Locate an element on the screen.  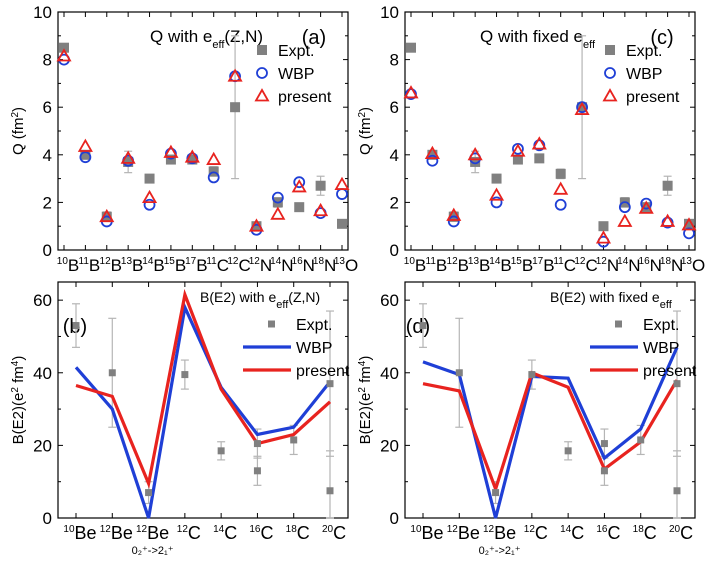
x-category-mass: 14 is located at coordinates (219, 529).